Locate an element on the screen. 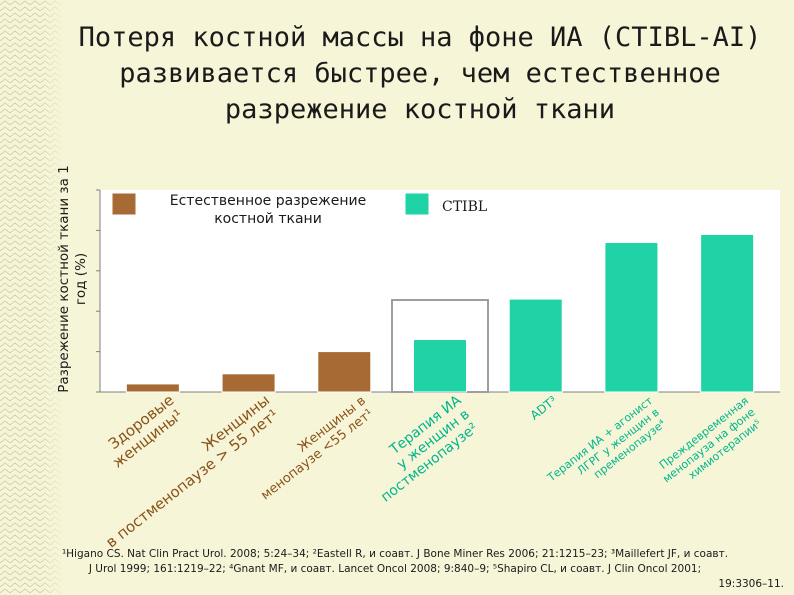 The image size is (794, 595). legend-label-natural: Естественное разрежение костной ткани is located at coordinates (268, 210).